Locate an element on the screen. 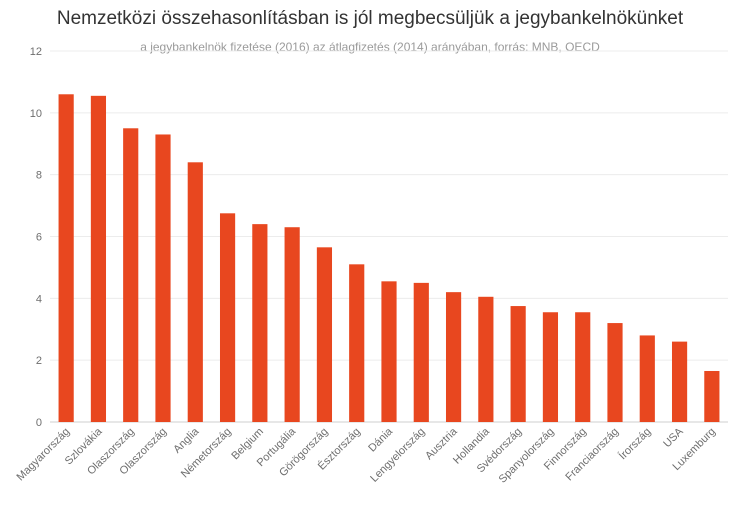  x-tick-label: Anglia is located at coordinates (186, 440).